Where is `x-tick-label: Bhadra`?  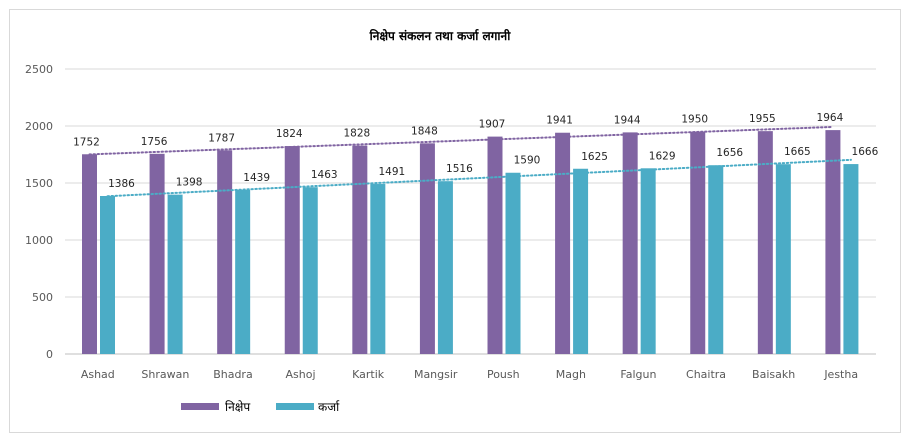 x-tick-label: Bhadra is located at coordinates (233, 374).